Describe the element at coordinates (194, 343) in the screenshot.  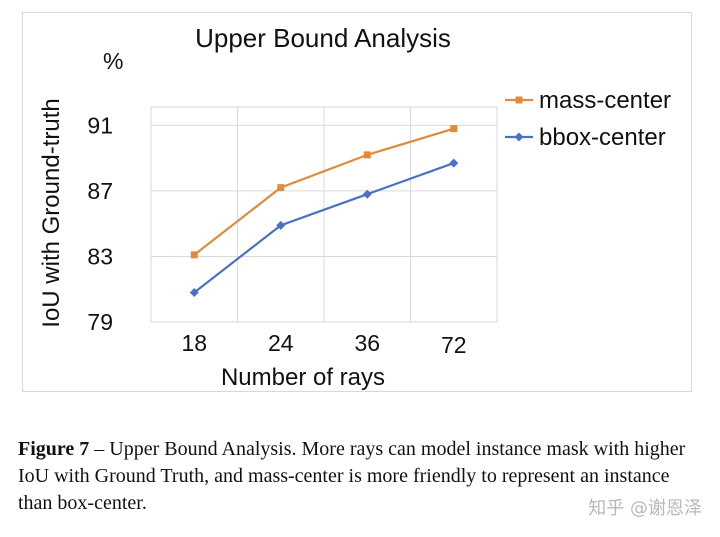
I see `x-tick-label: 18` at that location.